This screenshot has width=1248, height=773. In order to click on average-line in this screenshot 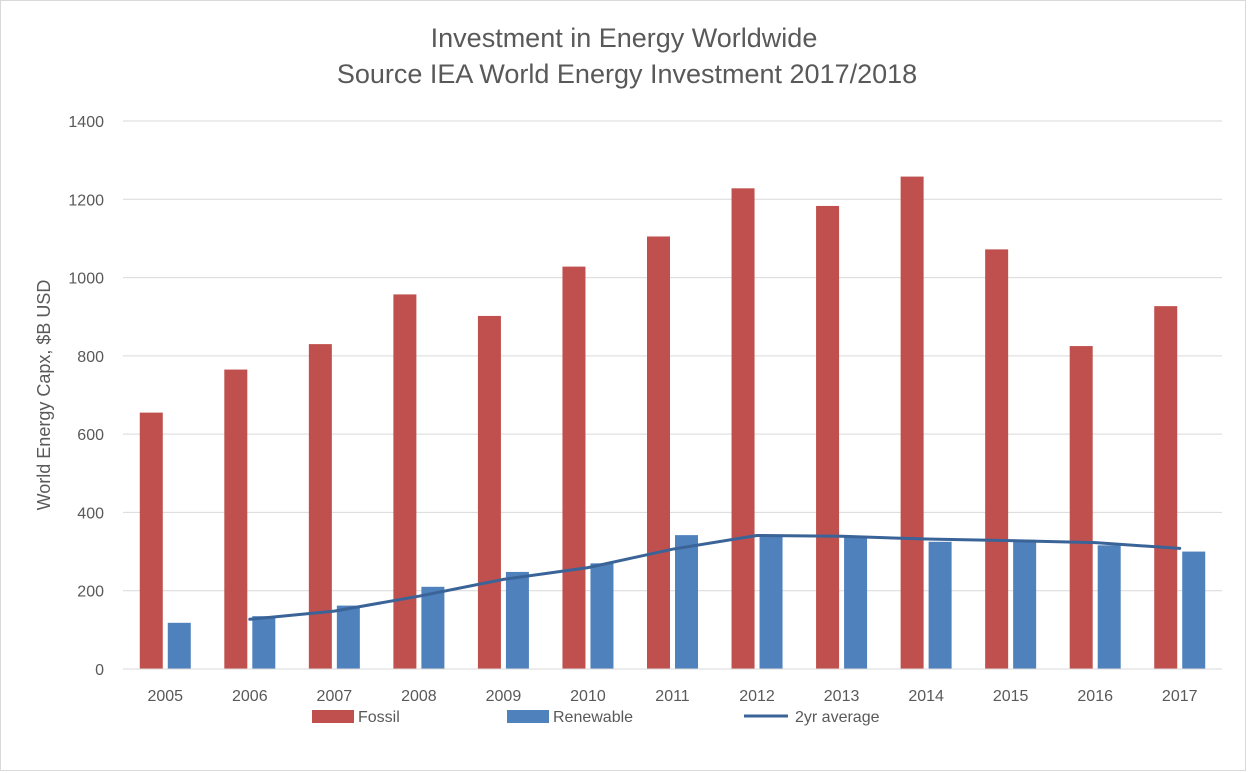, I will do `click(715, 577)`.